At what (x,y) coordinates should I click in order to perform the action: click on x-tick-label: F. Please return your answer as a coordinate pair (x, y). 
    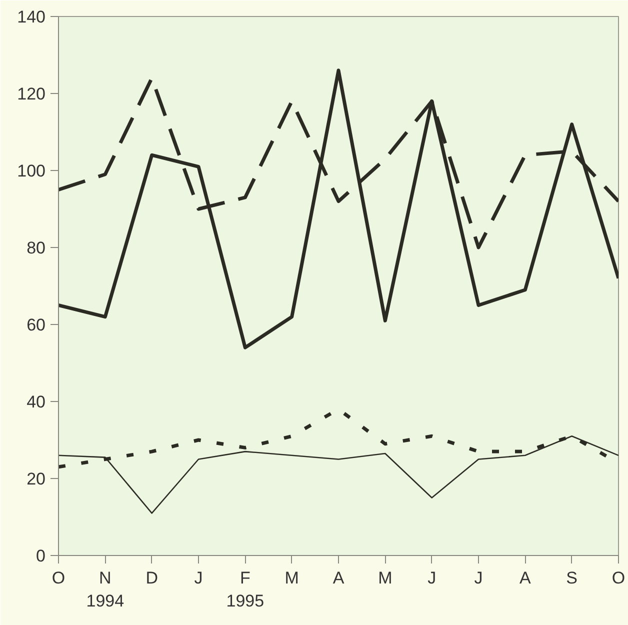
    Looking at the image, I should click on (245, 578).